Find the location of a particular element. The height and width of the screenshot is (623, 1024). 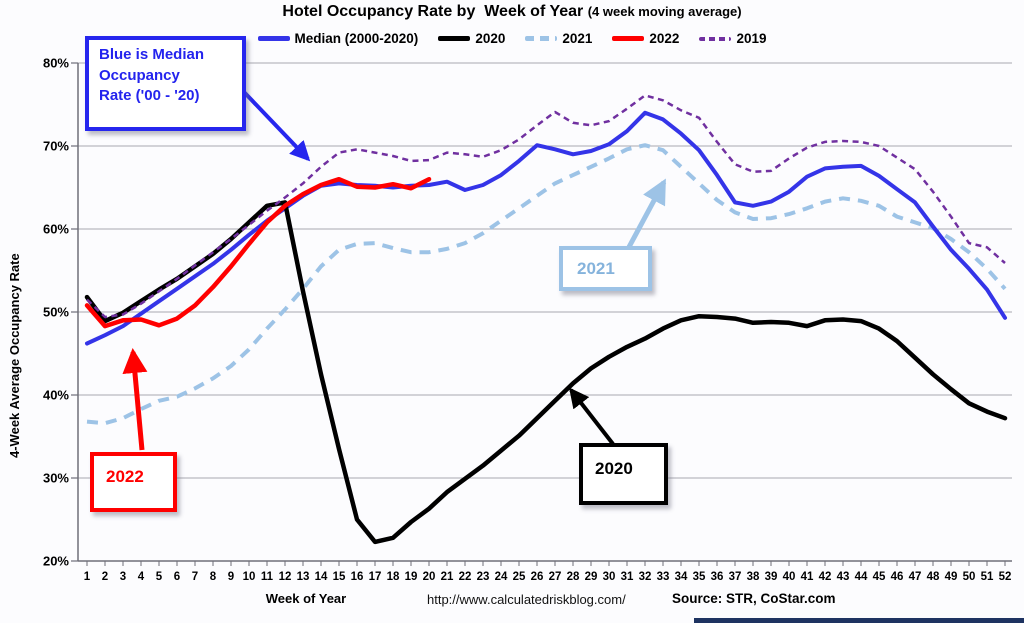

window-edge-bar is located at coordinates (859, 620).